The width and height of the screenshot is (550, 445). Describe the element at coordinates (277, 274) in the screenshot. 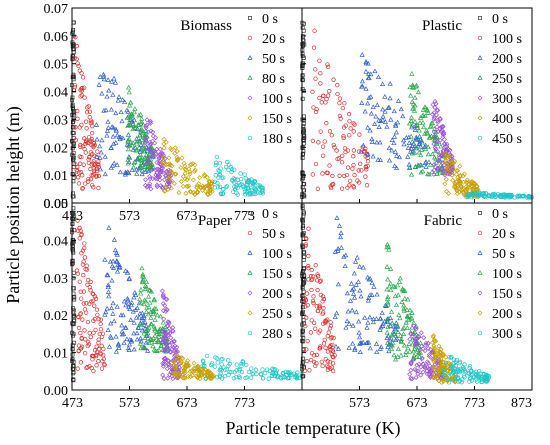

I see `legend-label: 150 s` at that location.